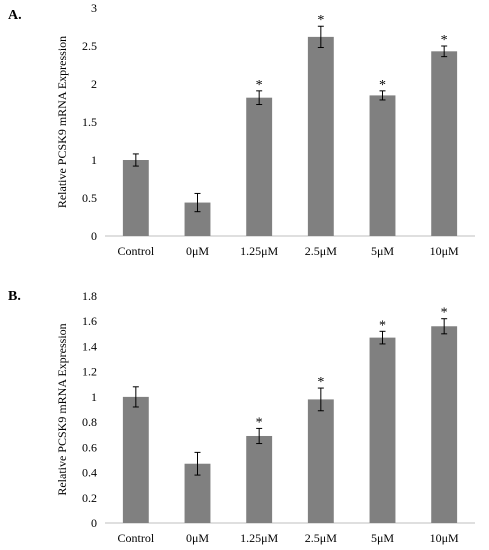 The height and width of the screenshot is (550, 489). I want to click on y-tick-label: 2, so click(94, 84).